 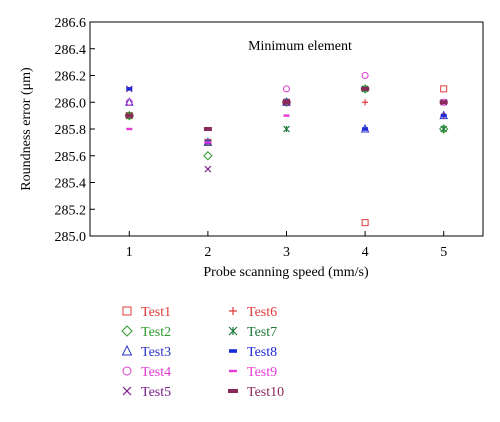 I want to click on legend-item: Test2, so click(x=146, y=332).